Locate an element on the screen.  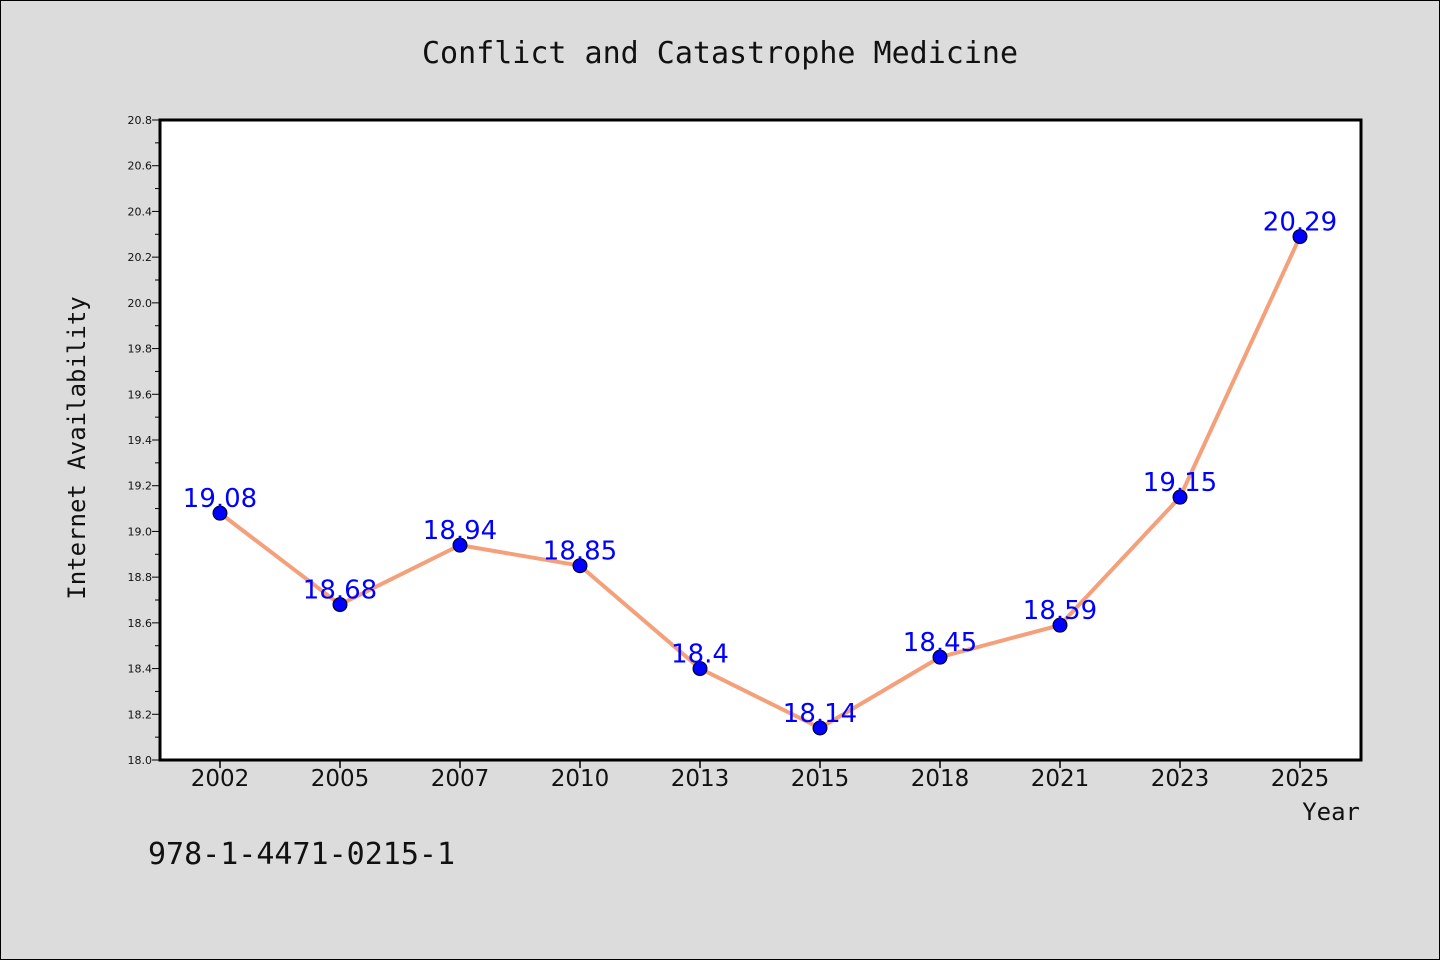
x-tick-label: 2015 is located at coordinates (820, 779).